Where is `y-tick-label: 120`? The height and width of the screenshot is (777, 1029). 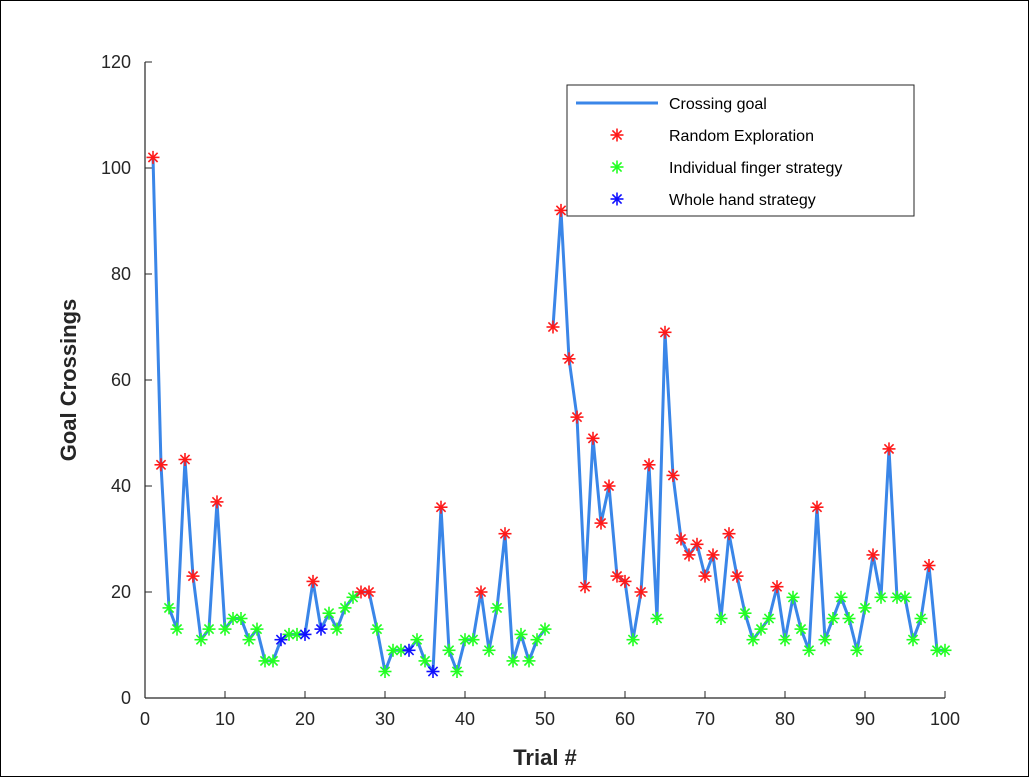
y-tick-label: 120 is located at coordinates (116, 62).